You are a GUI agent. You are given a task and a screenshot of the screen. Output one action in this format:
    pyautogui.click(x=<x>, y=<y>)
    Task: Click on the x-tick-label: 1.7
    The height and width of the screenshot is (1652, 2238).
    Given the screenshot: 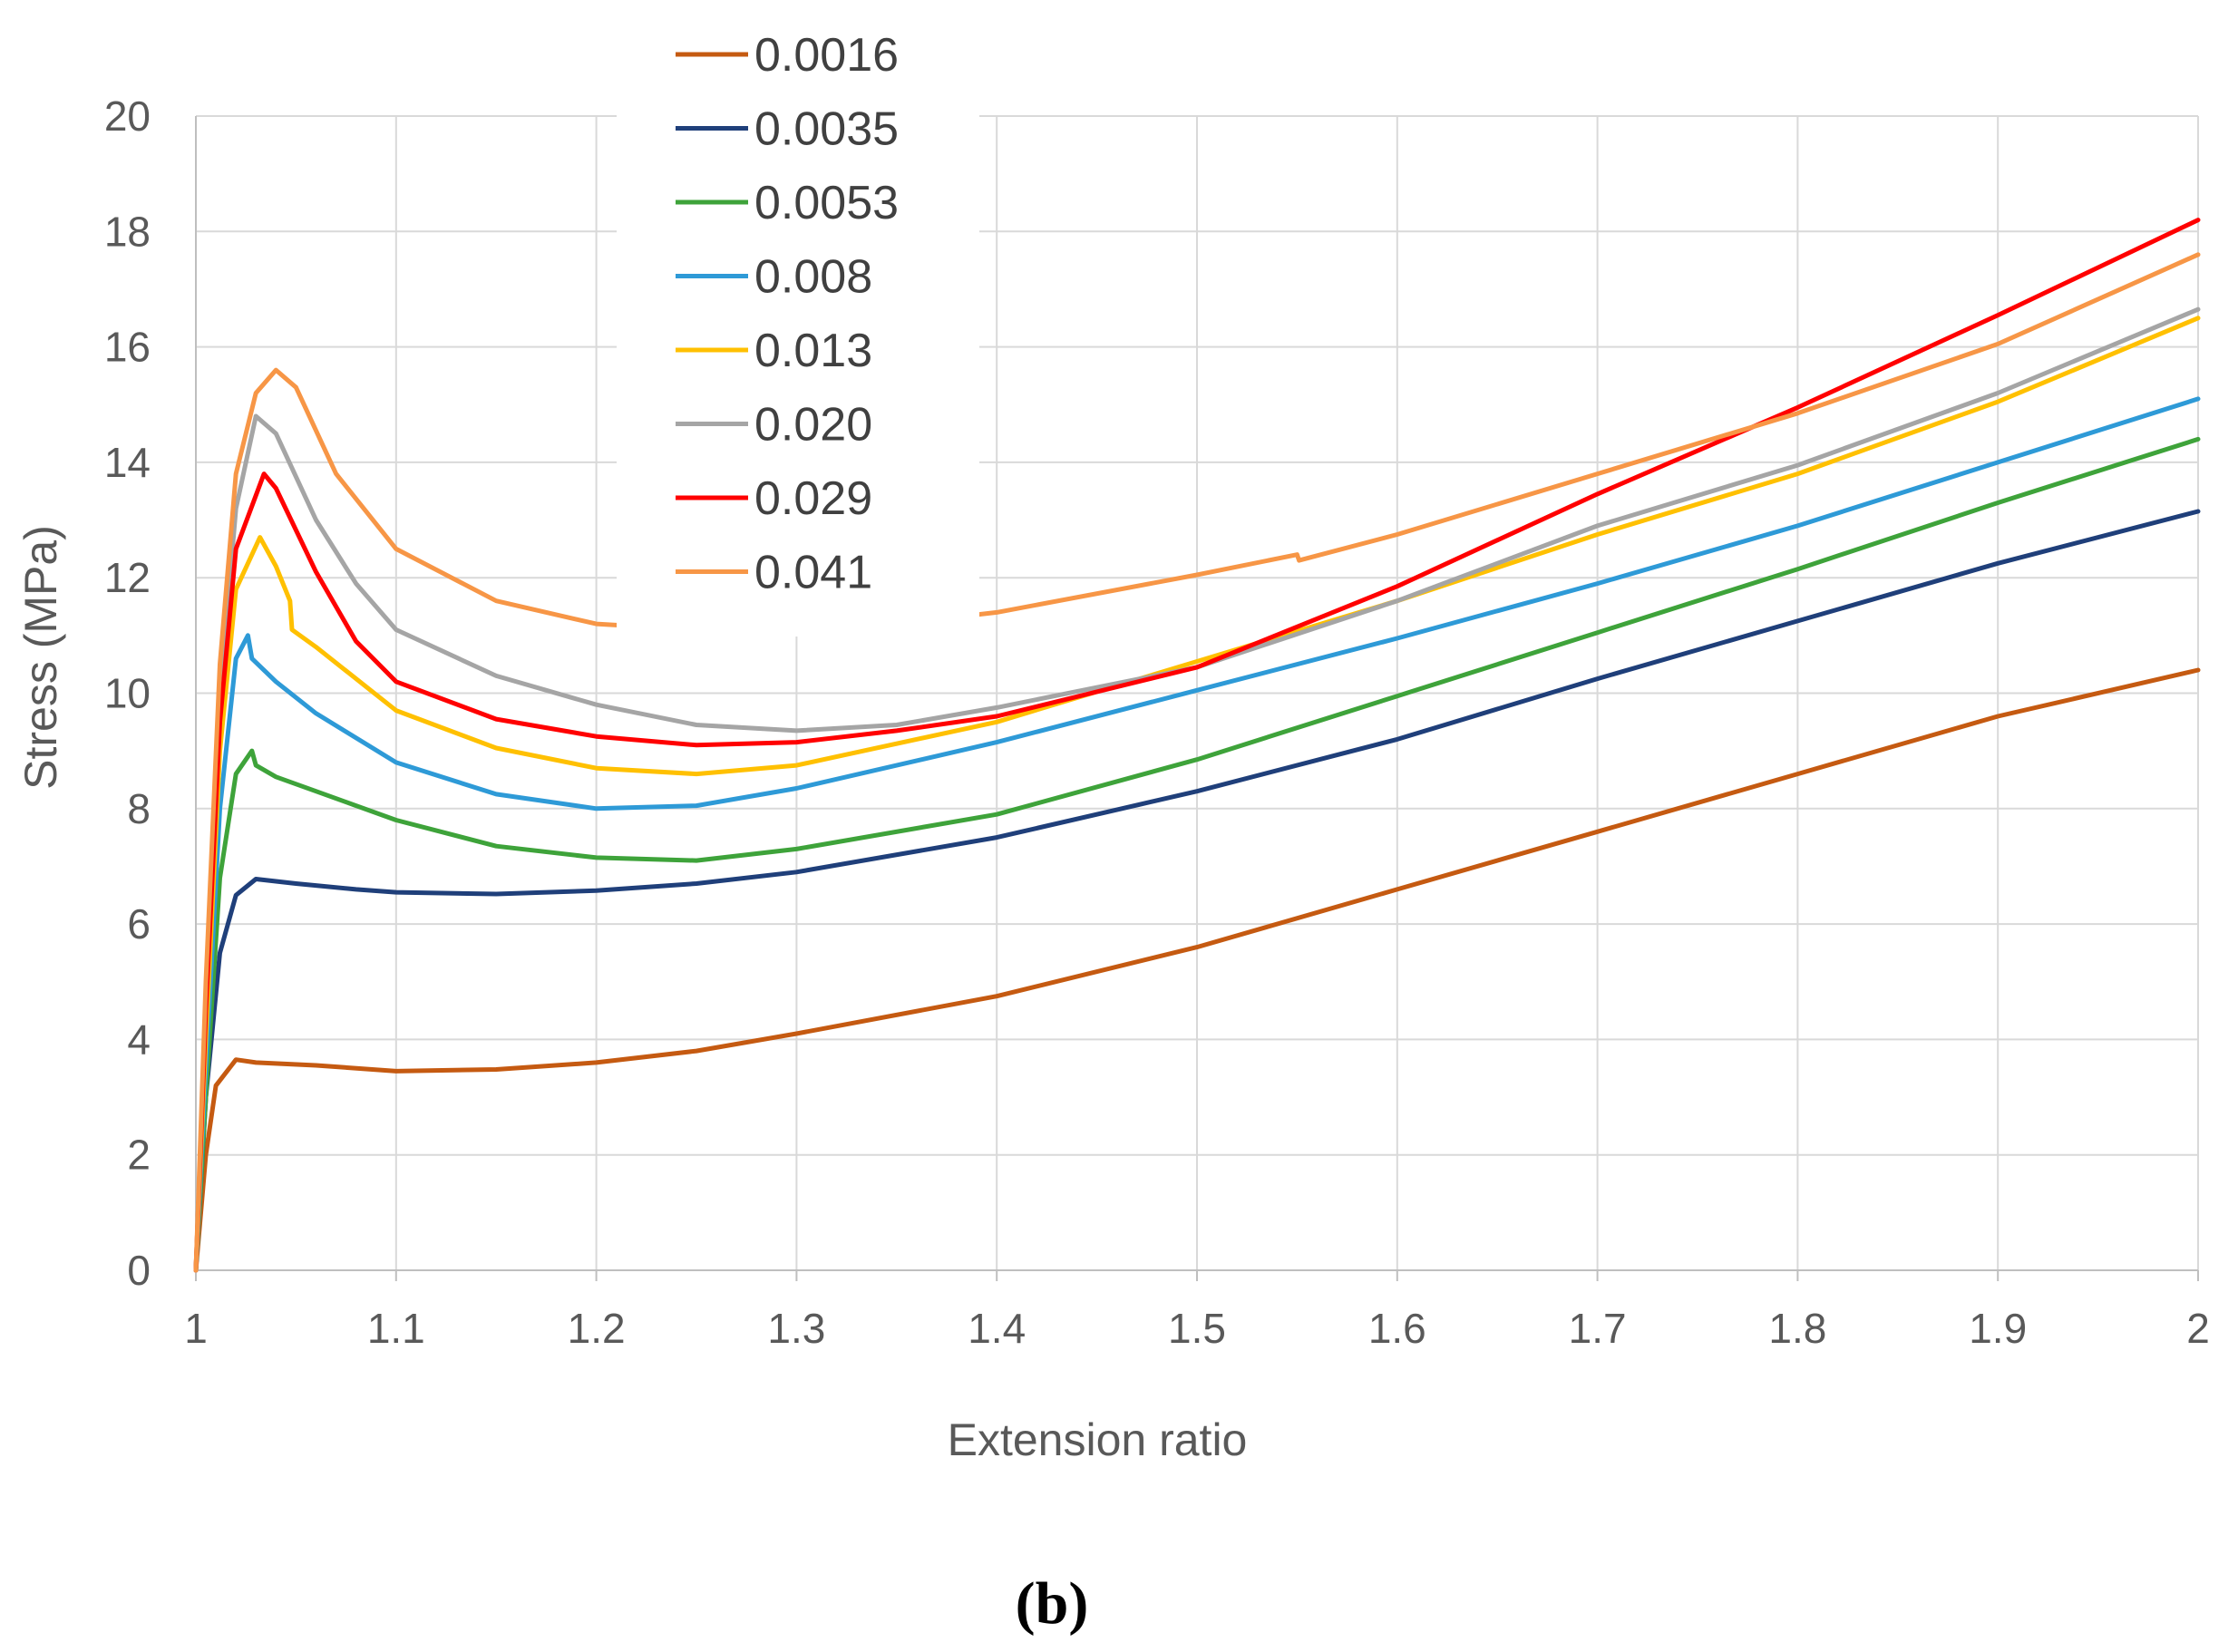 What is the action you would take?
    pyautogui.click(x=1598, y=1329)
    